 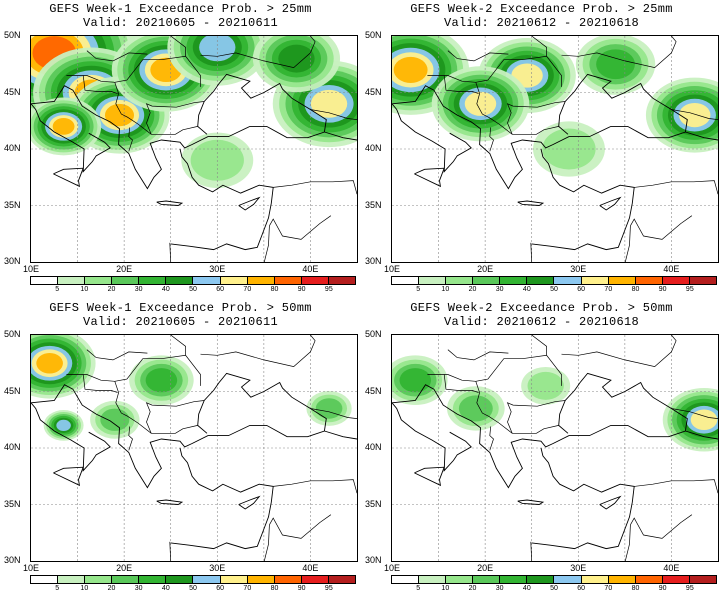 I want to click on colorbar-label: 10, so click(x=84, y=289).